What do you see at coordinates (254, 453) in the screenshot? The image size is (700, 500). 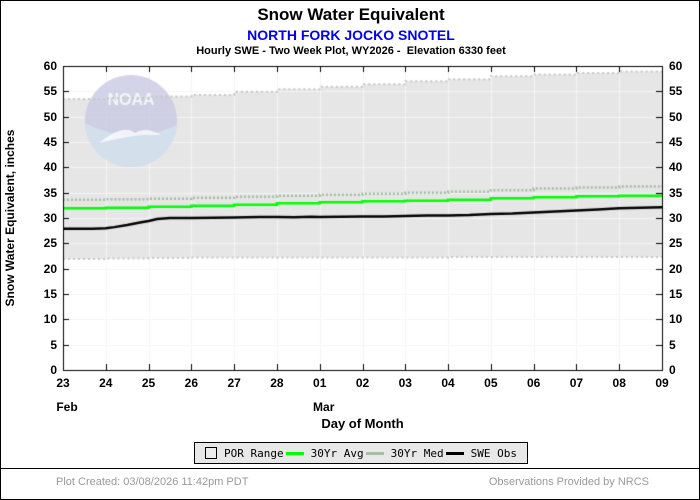 I see `legend-label: POR Range` at bounding box center [254, 453].